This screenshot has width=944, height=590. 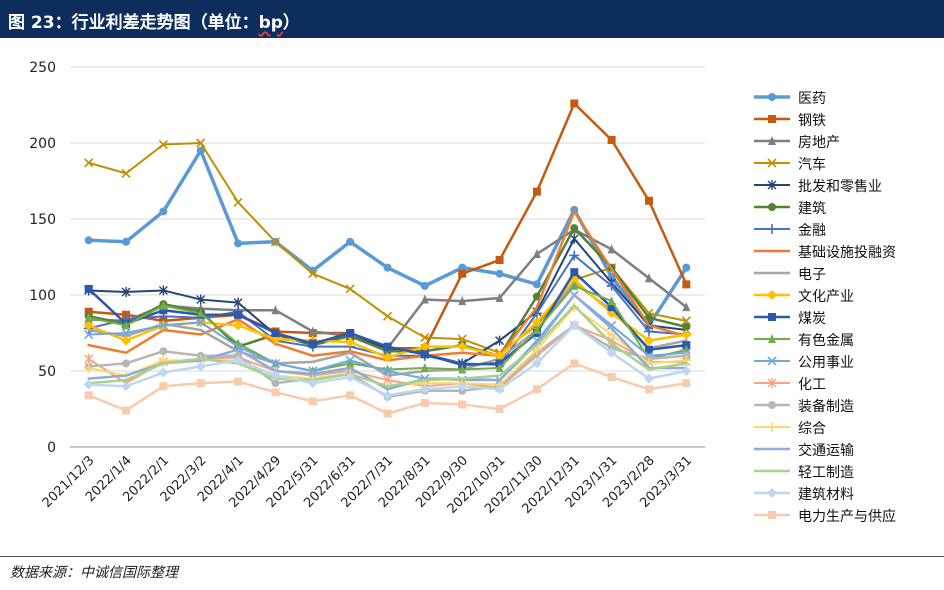 I want to click on figure-title-suffix: ）, so click(x=291, y=23).